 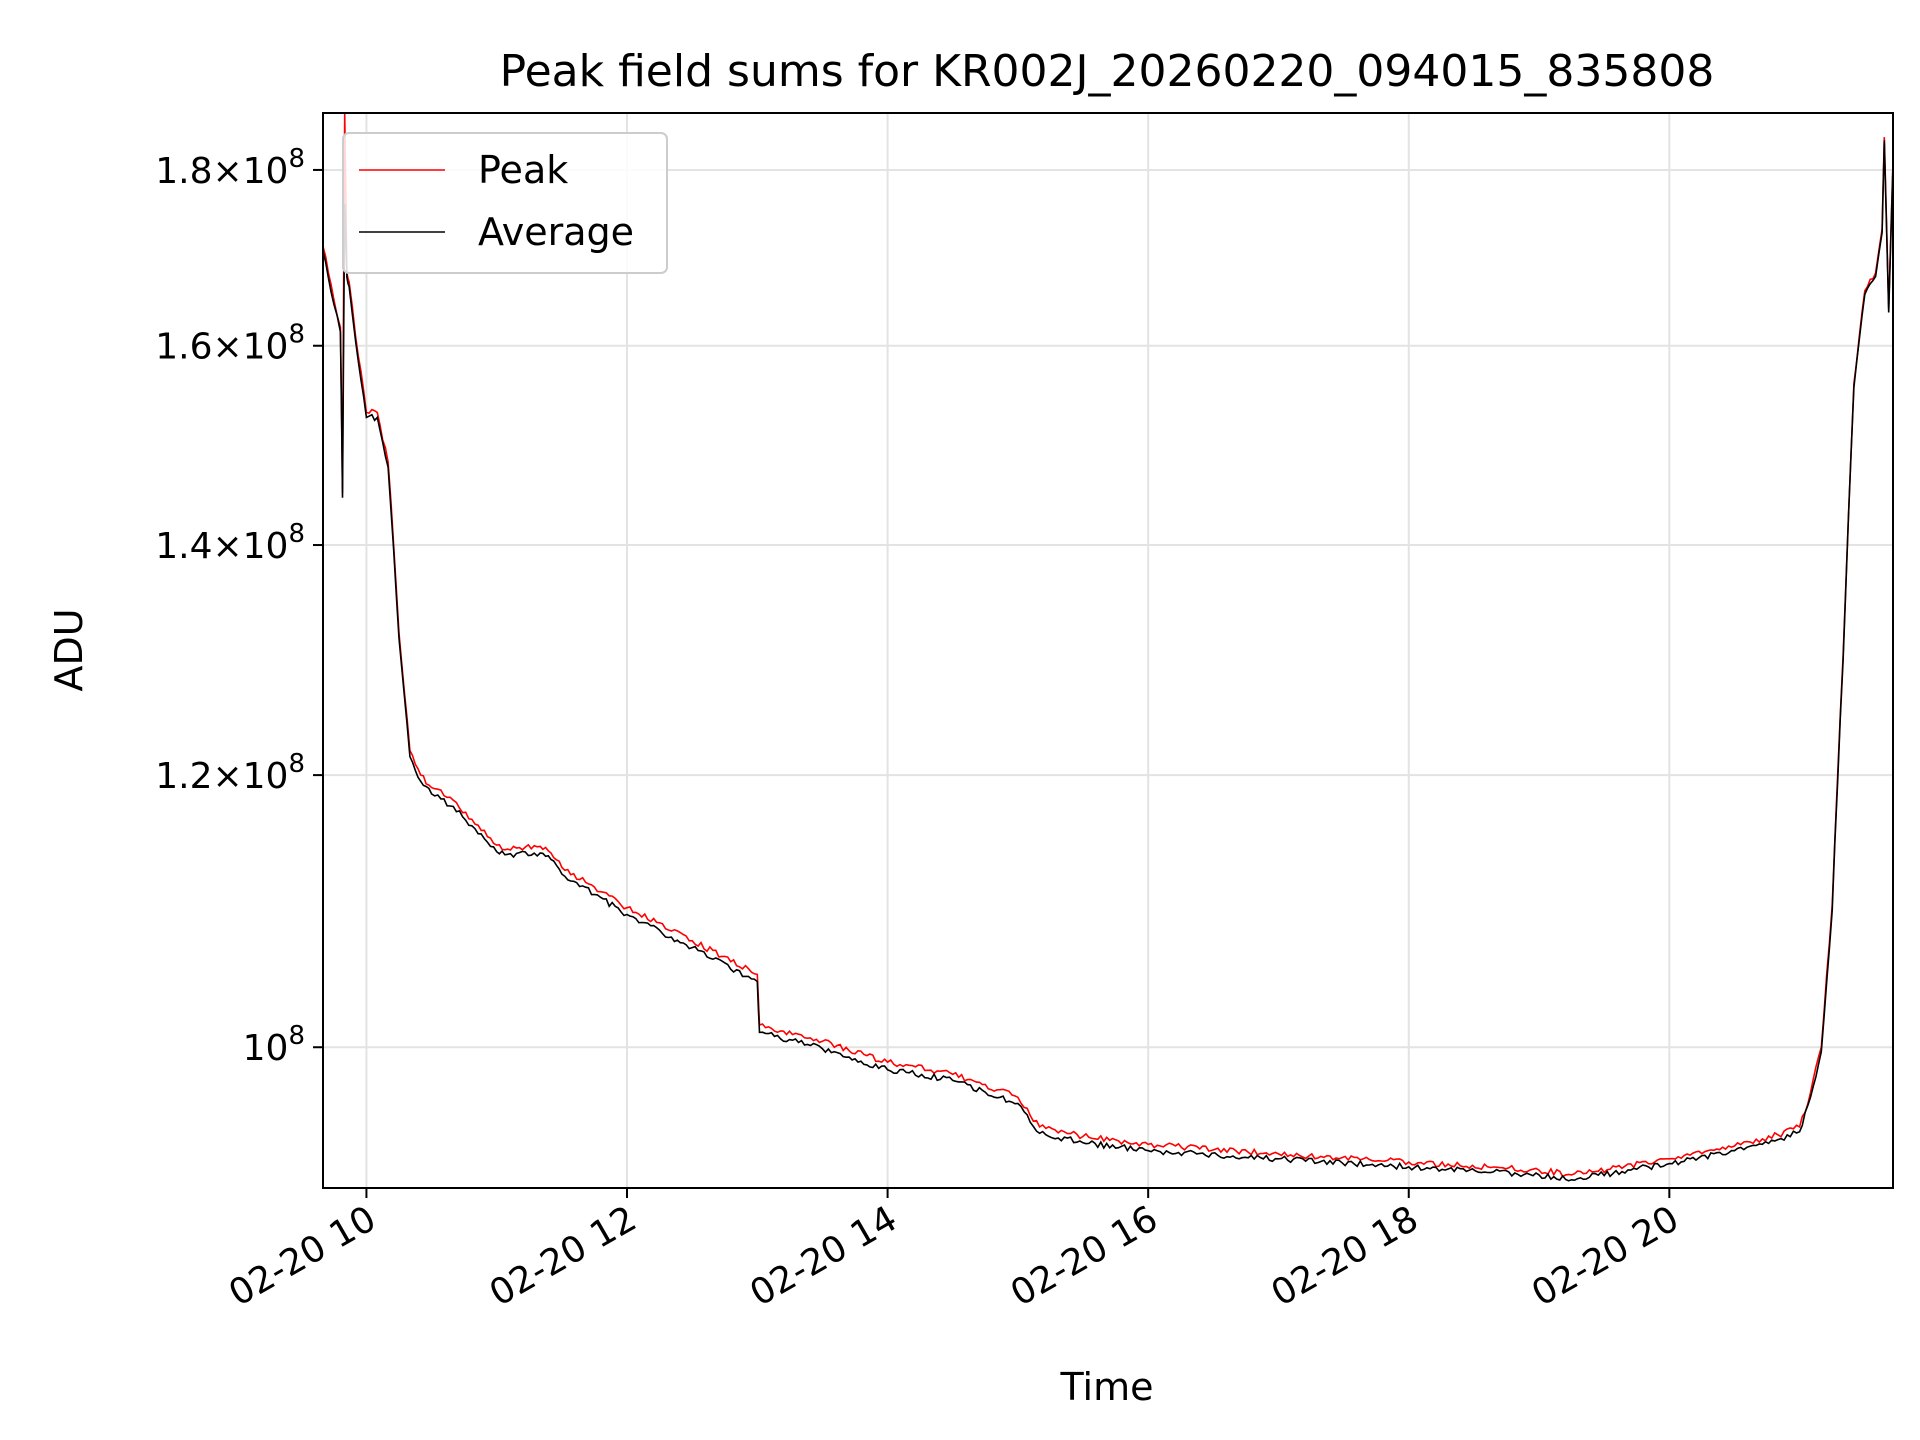 What do you see at coordinates (1107, 1387) in the screenshot?
I see `x-axis-label: Time` at bounding box center [1107, 1387].